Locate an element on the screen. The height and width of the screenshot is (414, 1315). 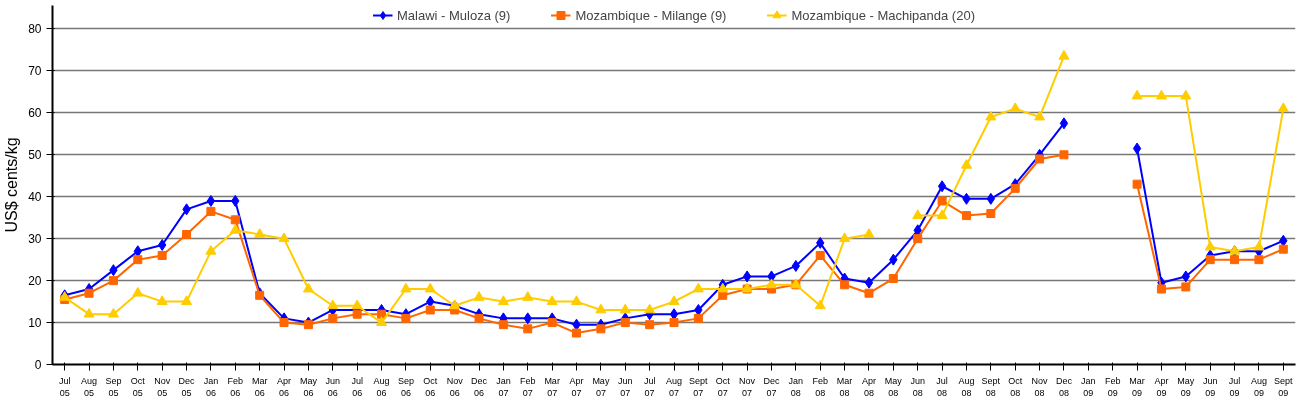
x-tick-label: May 06 is located at coordinates (308, 386).